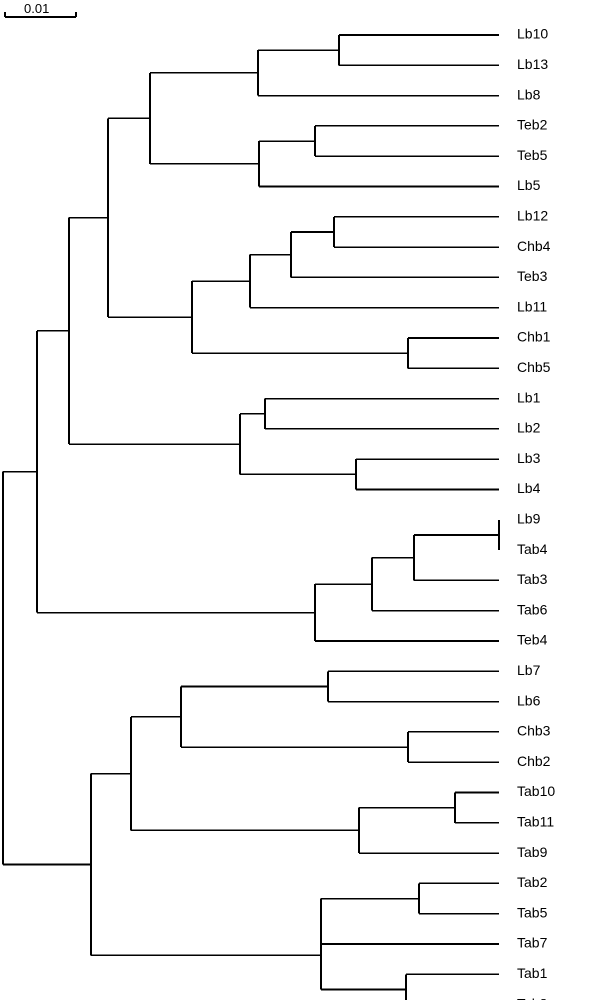  I want to click on leaf-label: Tab9, so click(532, 852).